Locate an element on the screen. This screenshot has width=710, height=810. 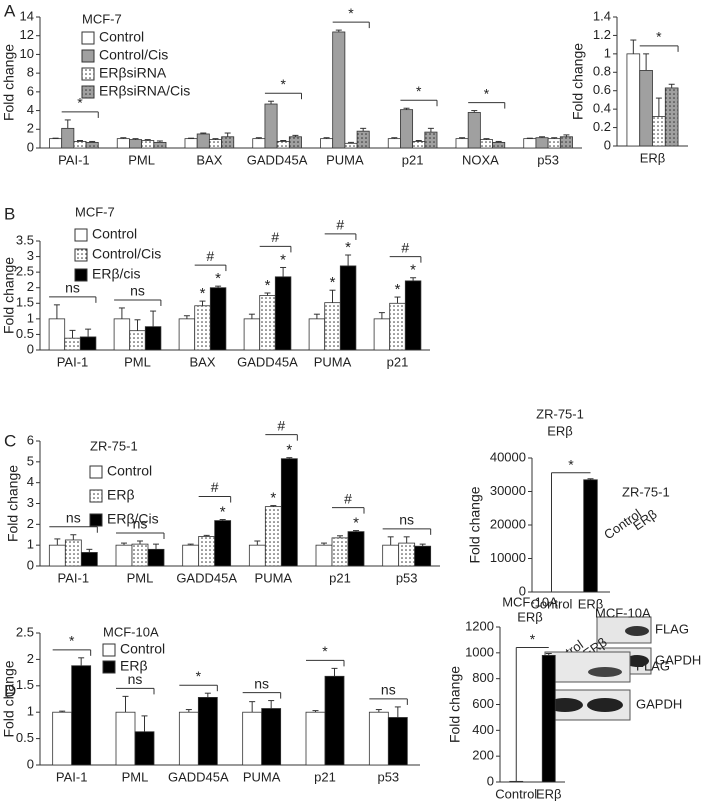
y-tick-label: 1.5 is located at coordinates (25, 302).